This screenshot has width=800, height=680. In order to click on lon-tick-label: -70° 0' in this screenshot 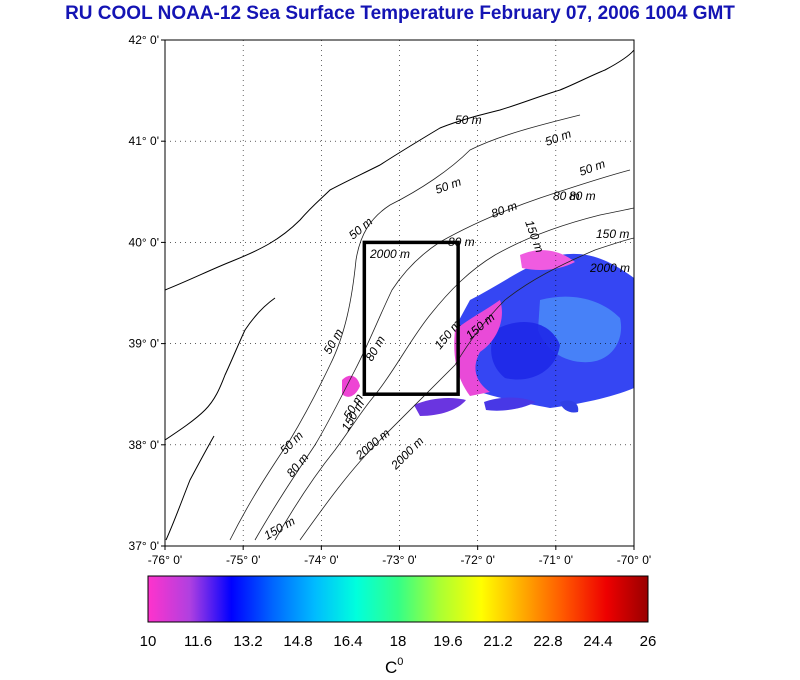, I will do `click(634, 560)`.